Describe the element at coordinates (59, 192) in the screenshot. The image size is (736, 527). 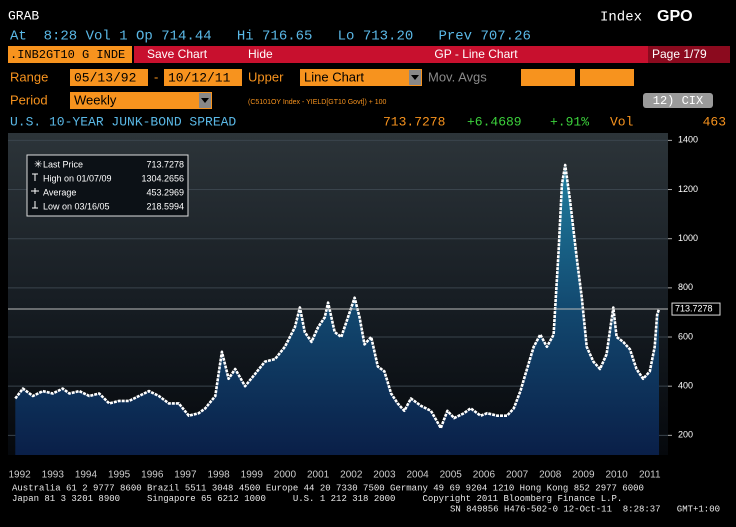
I see `legend-label: Average` at that location.